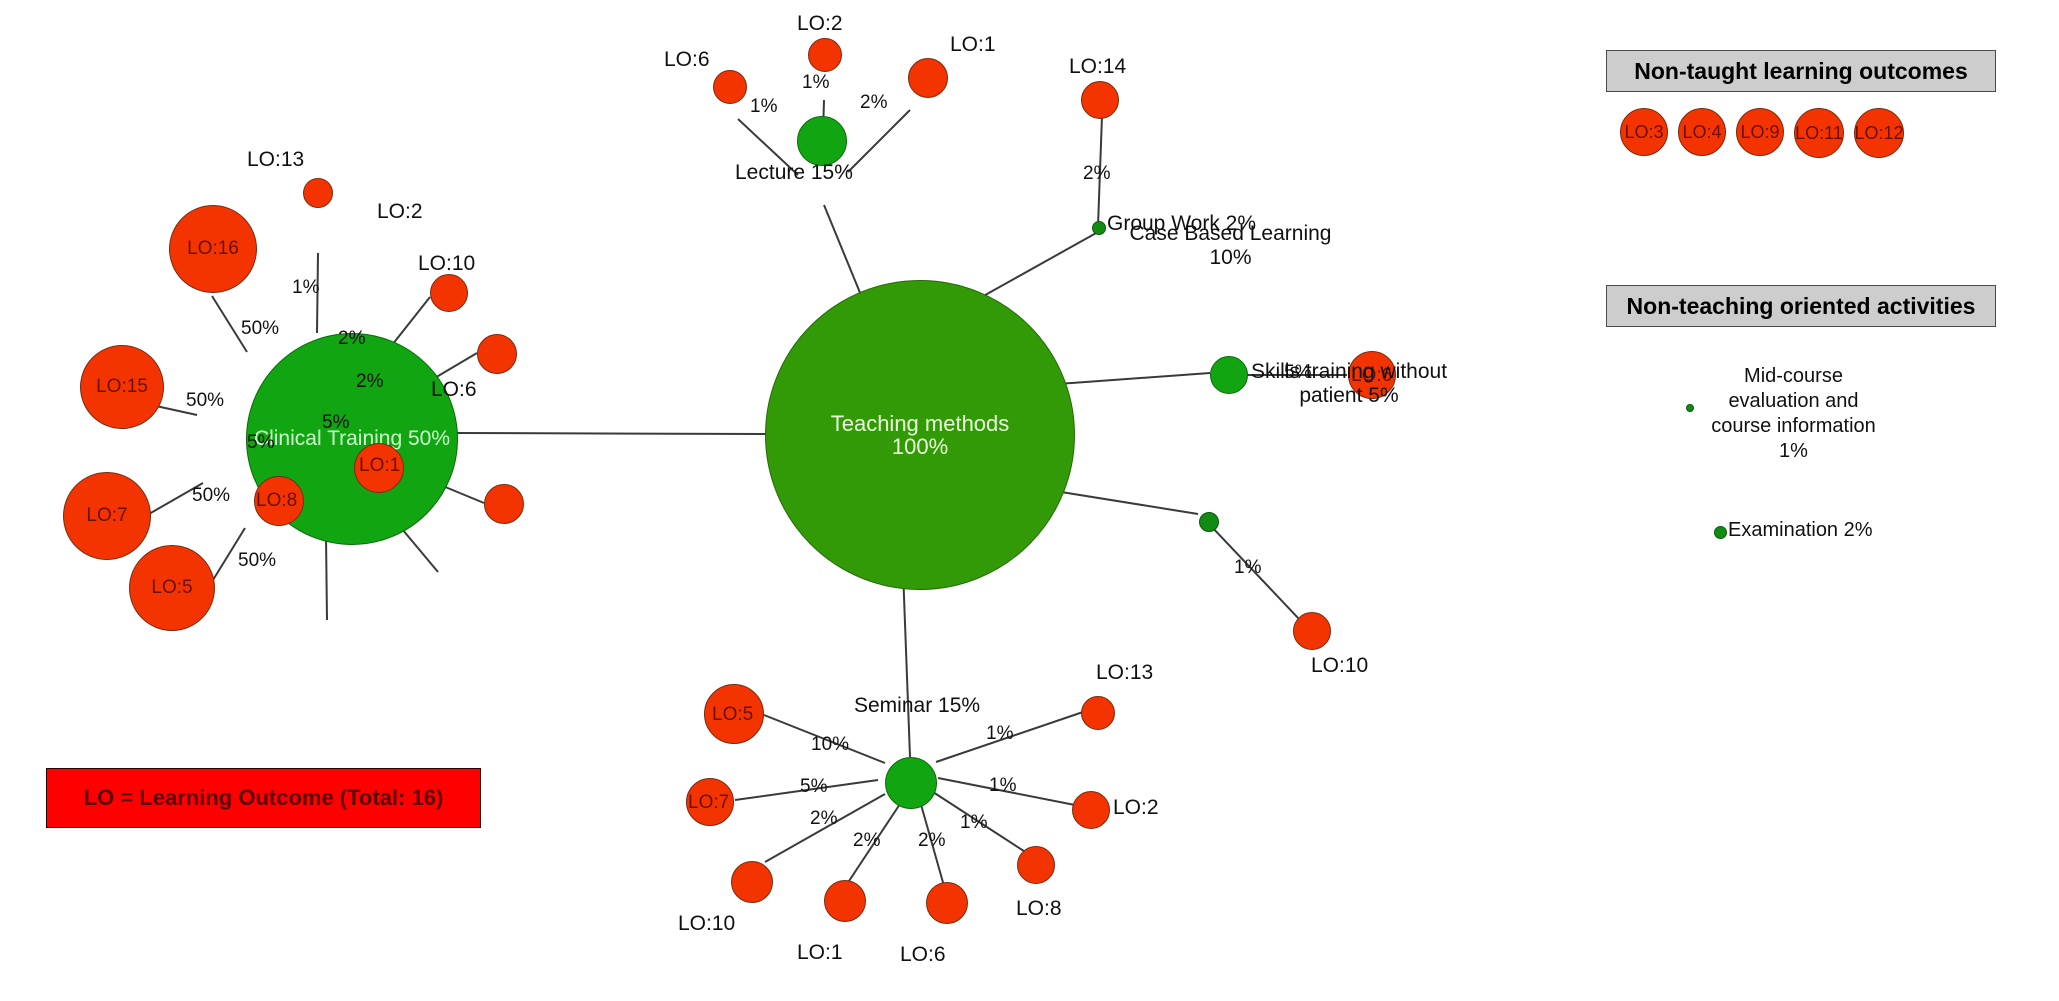 The image size is (2059, 1001). What do you see at coordinates (822, 141) in the screenshot?
I see `node-lecture` at bounding box center [822, 141].